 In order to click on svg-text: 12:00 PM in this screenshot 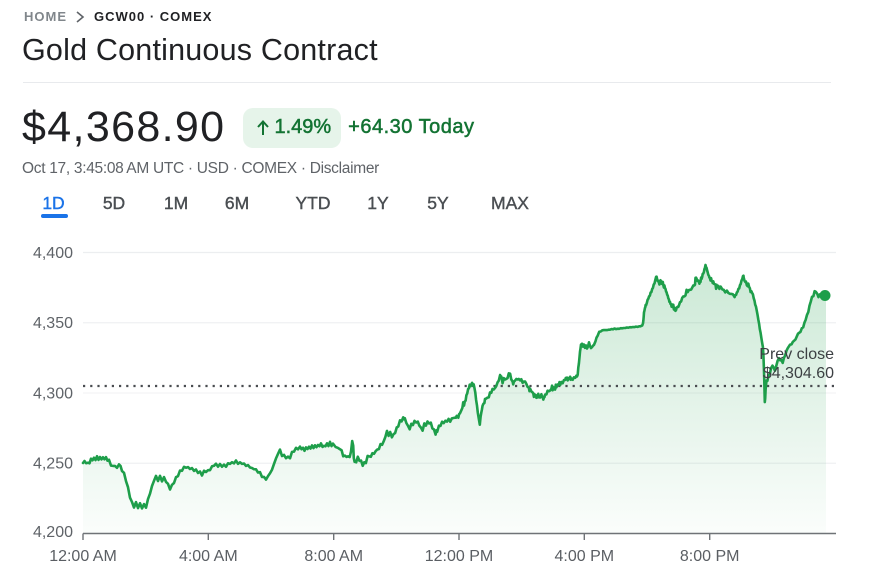, I will do `click(459, 556)`.